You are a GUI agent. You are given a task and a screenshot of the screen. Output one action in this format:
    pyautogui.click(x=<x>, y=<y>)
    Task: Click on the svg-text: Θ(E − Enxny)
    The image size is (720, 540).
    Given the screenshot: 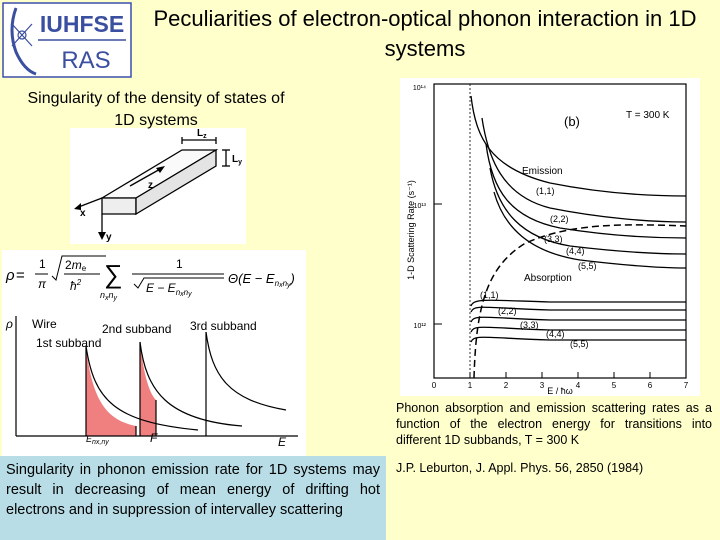 What is the action you would take?
    pyautogui.click(x=261, y=280)
    